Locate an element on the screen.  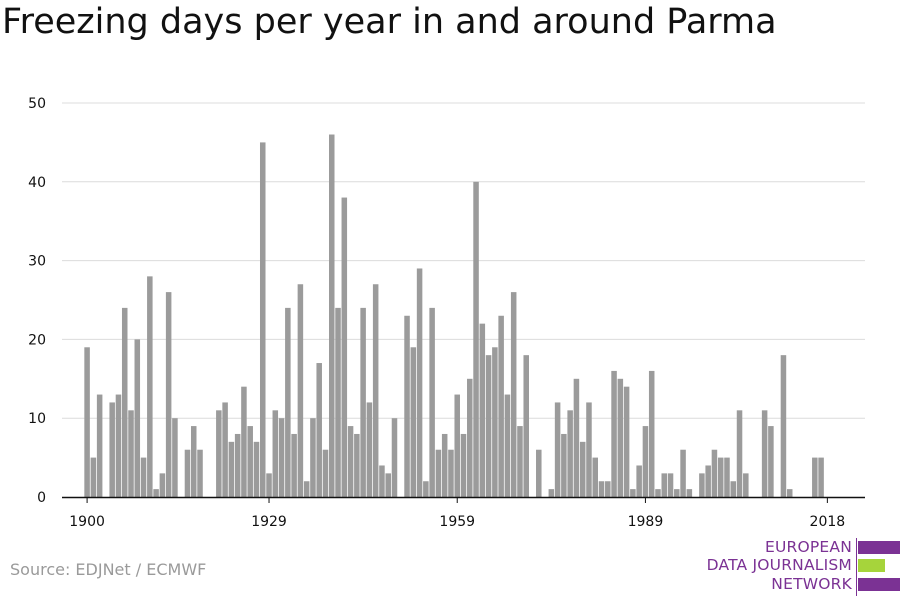
bar-1953 is located at coordinates (419, 382).